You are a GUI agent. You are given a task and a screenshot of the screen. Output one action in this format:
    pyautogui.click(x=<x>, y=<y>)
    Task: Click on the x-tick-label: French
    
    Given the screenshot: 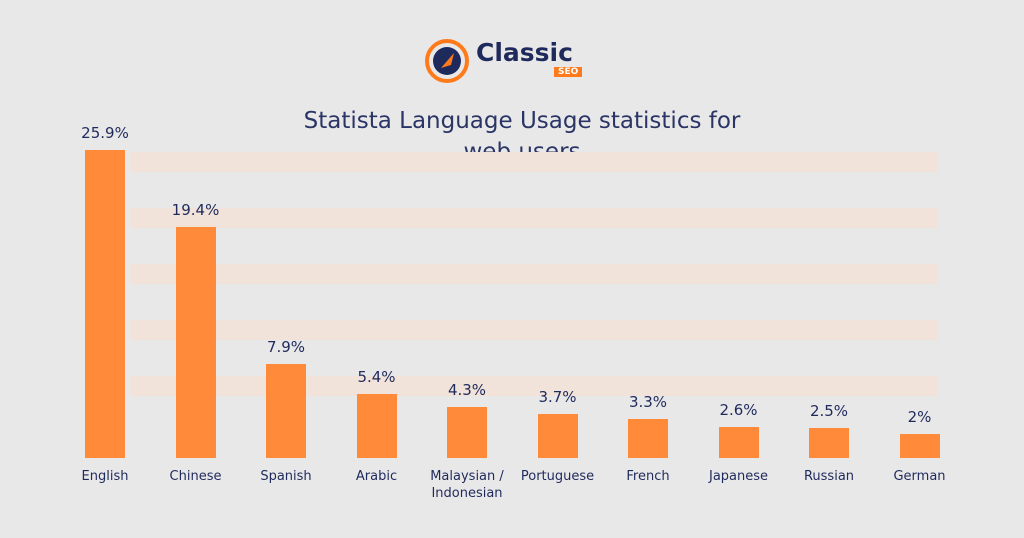 What is the action you would take?
    pyautogui.click(x=648, y=476)
    